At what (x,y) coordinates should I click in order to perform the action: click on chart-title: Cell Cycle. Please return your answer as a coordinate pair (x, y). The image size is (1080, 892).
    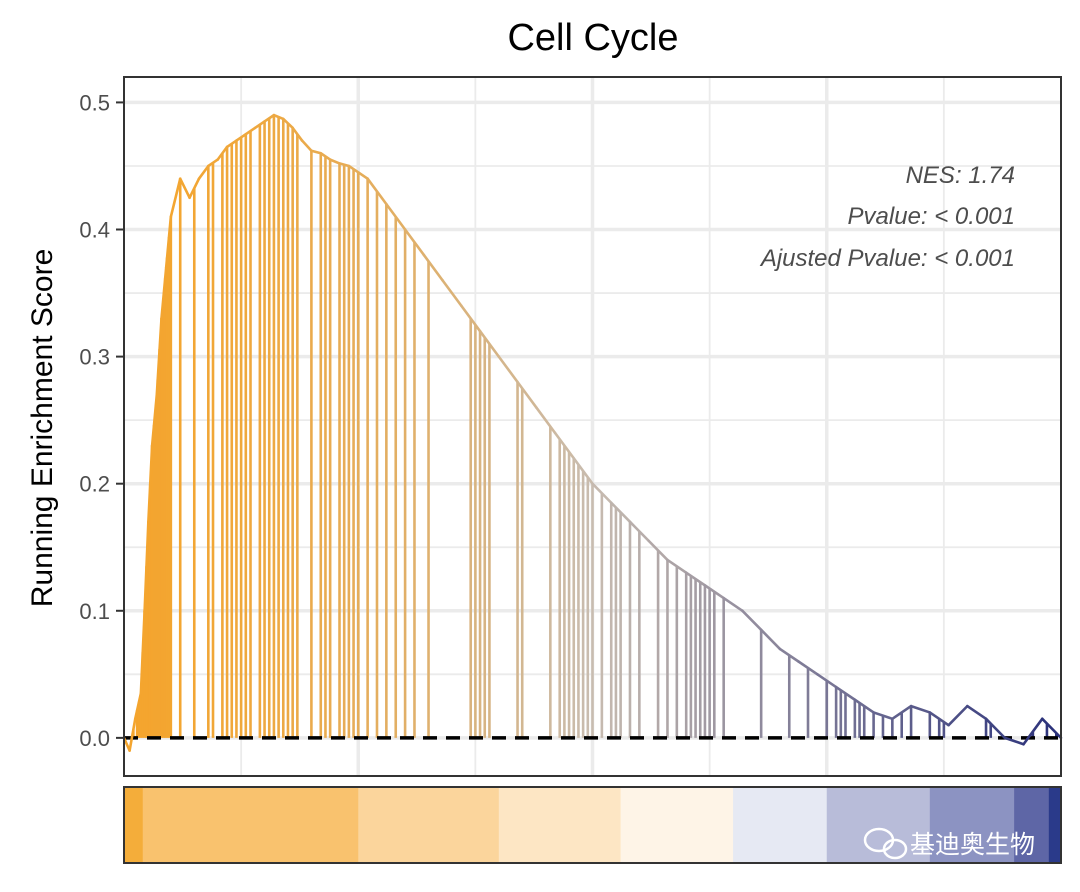
    Looking at the image, I should click on (592, 38).